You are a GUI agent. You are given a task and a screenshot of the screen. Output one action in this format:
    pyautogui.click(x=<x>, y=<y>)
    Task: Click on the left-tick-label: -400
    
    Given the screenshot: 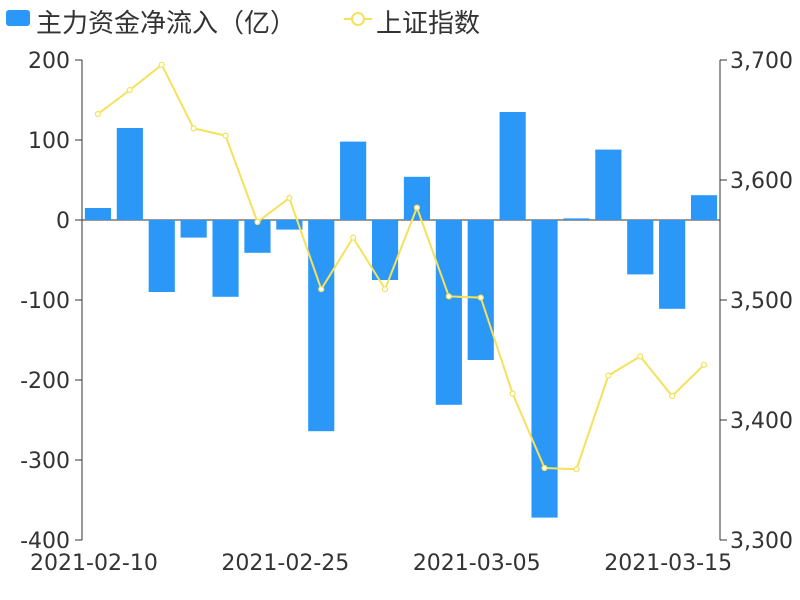 What is the action you would take?
    pyautogui.click(x=45, y=541)
    